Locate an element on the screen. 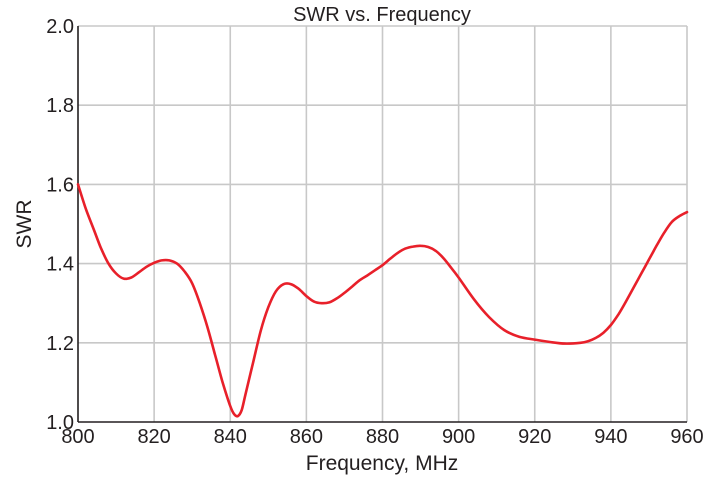  y-axis-label: SWR is located at coordinates (24, 224).